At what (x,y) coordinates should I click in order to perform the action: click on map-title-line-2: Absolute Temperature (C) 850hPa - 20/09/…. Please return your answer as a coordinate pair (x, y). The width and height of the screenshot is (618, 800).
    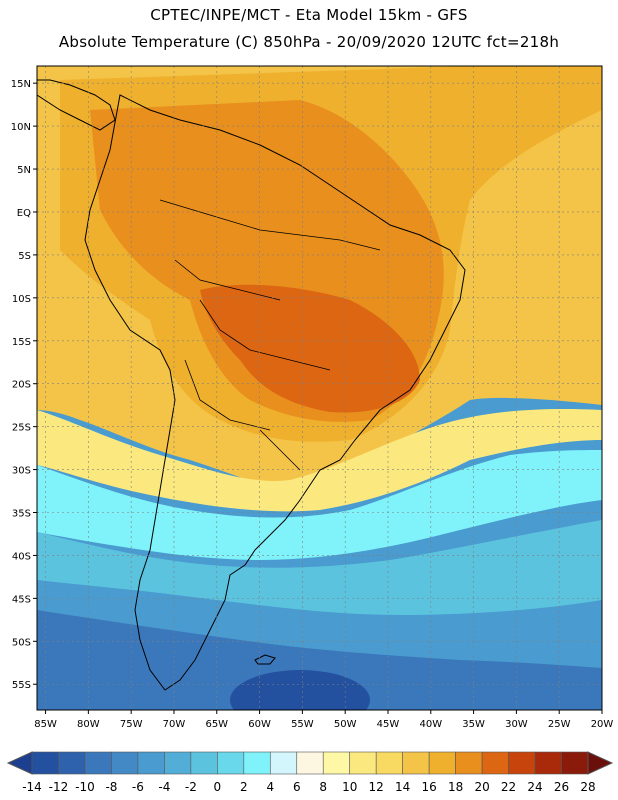
    Looking at the image, I should click on (309, 42).